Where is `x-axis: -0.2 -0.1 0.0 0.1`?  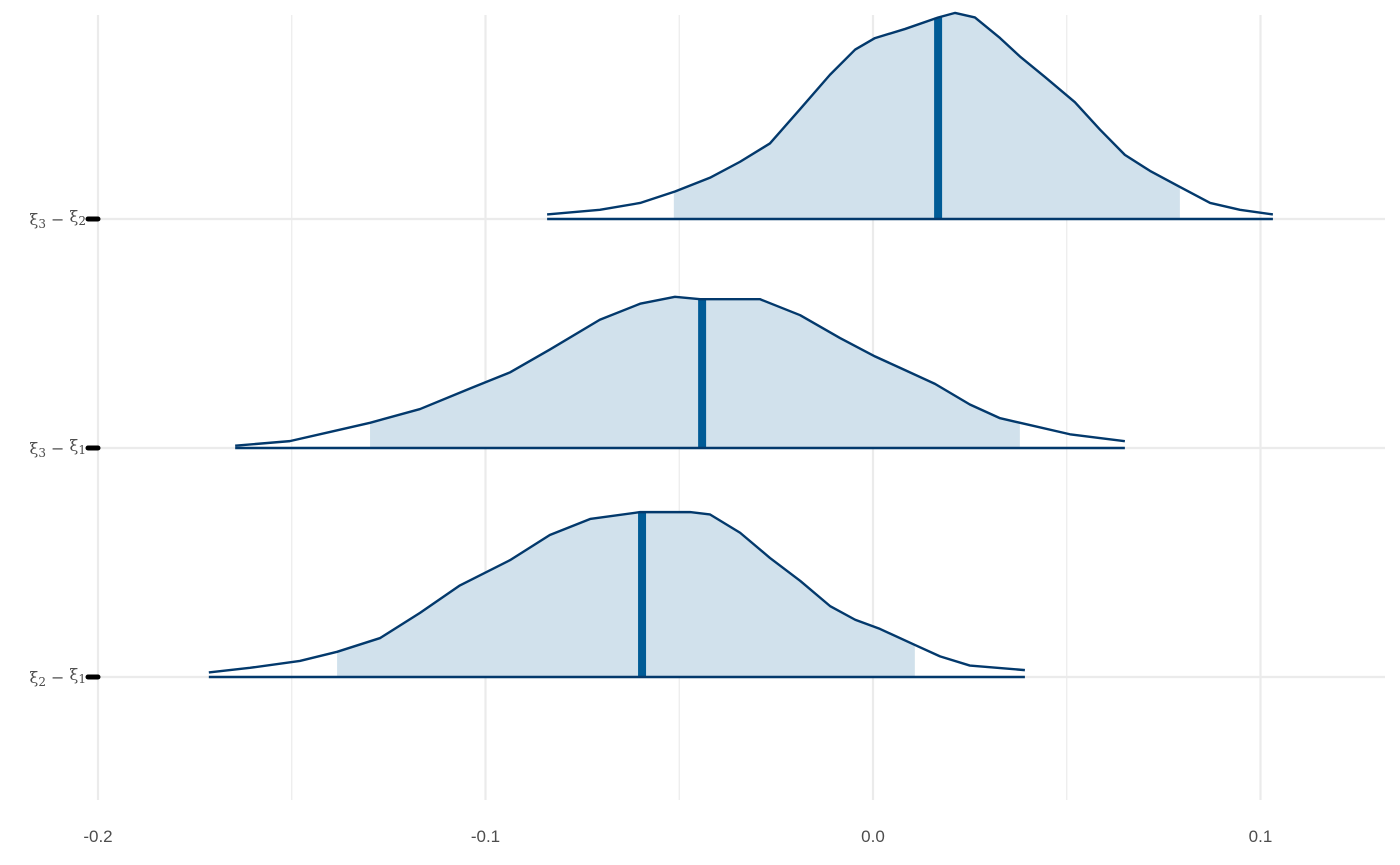
x-axis: -0.2 -0.1 0.0 0.1 is located at coordinates (677, 836).